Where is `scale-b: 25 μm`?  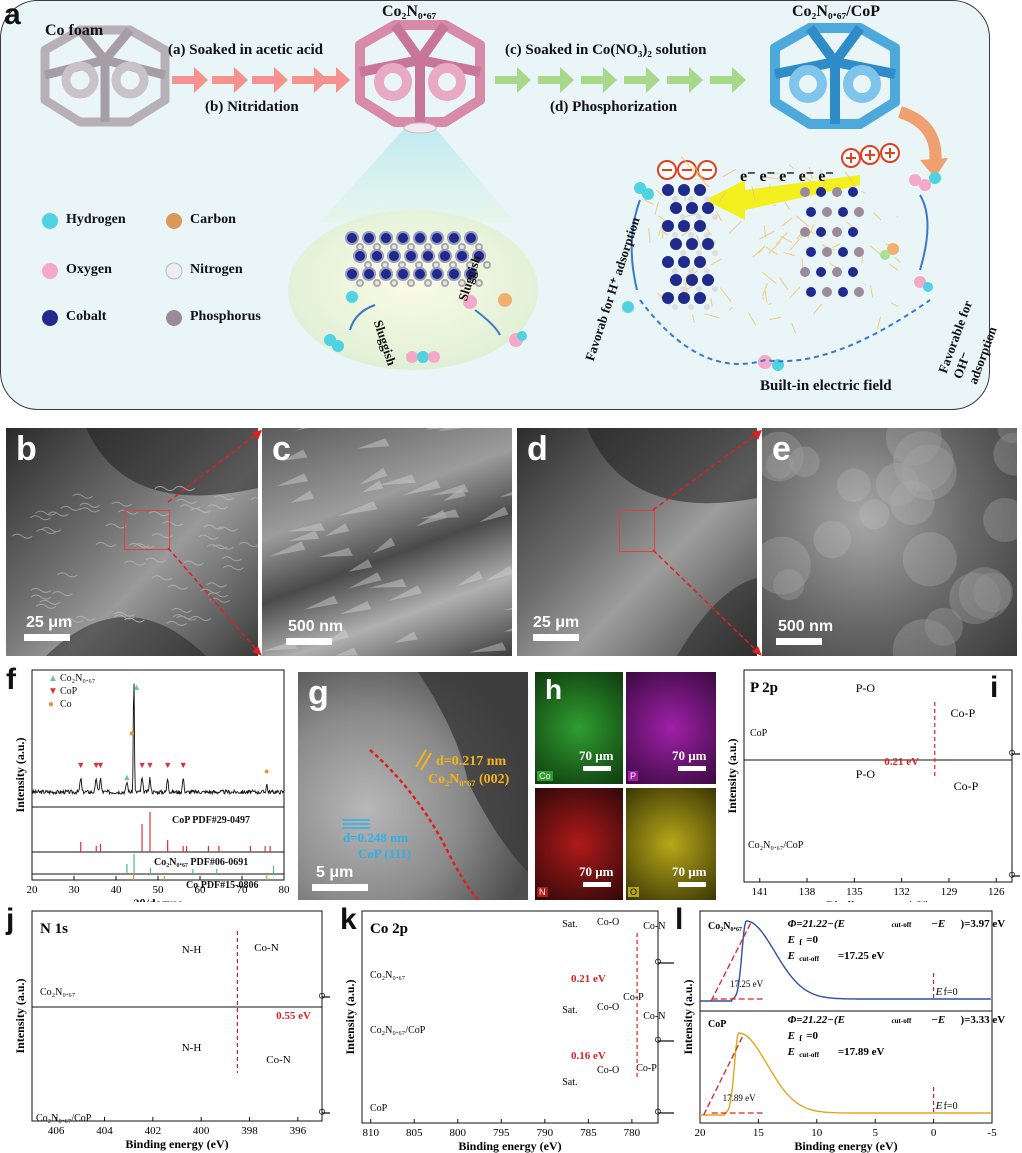 scale-b: 25 μm is located at coordinates (49, 623).